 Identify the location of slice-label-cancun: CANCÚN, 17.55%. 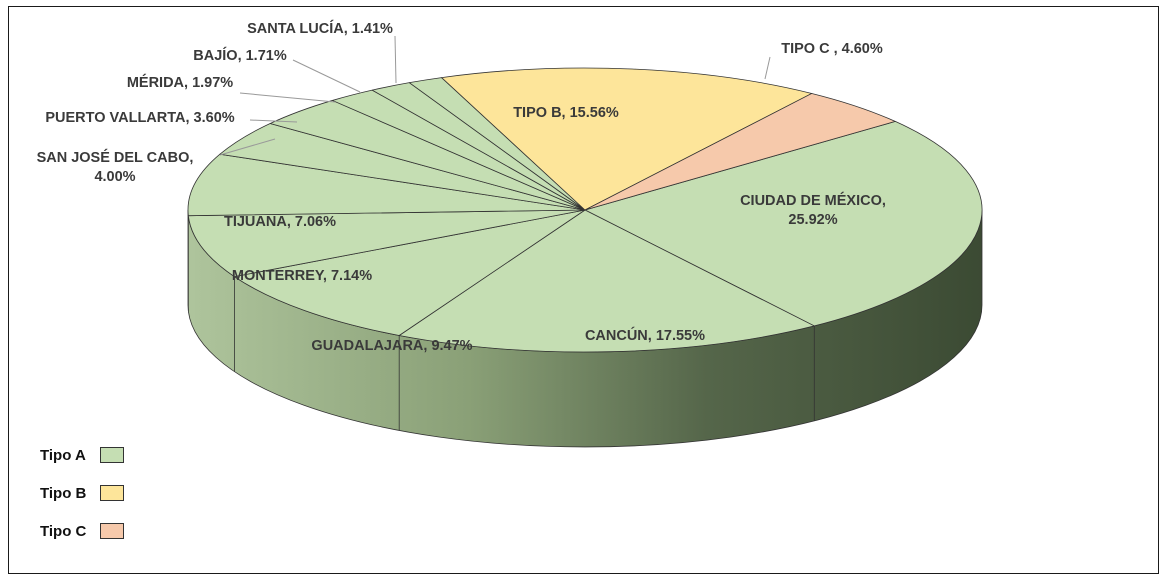
(645, 335).